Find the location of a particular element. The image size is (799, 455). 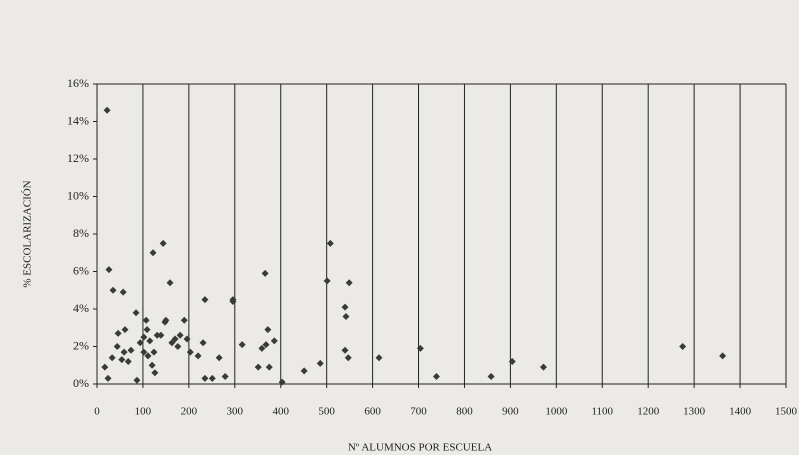

x-tick-label: 400 is located at coordinates (280, 412).